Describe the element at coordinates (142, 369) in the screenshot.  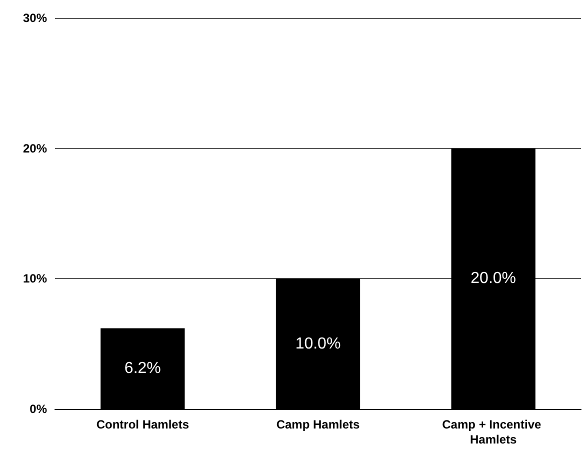
I see `data-label: 6.2%` at that location.